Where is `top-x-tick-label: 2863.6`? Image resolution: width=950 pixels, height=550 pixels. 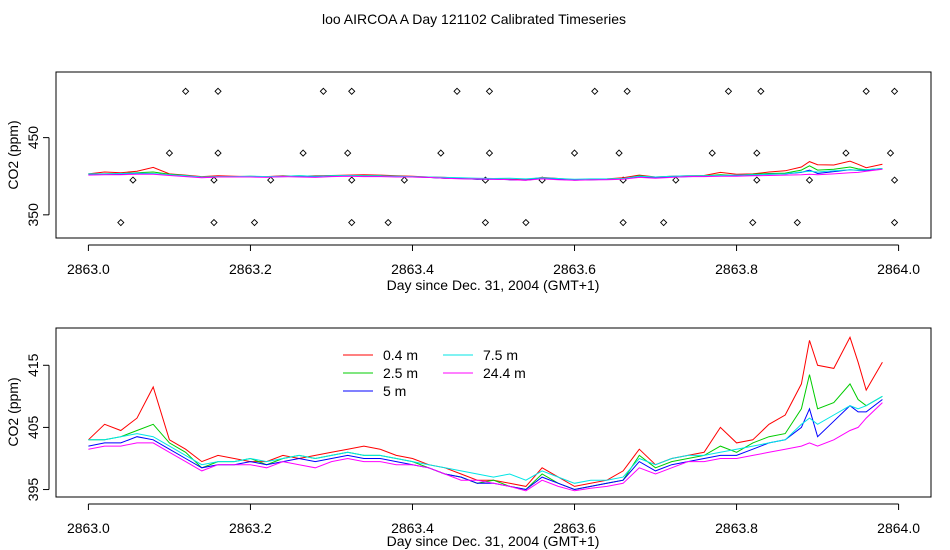
top-x-tick-label: 2863.6 is located at coordinates (574, 269).